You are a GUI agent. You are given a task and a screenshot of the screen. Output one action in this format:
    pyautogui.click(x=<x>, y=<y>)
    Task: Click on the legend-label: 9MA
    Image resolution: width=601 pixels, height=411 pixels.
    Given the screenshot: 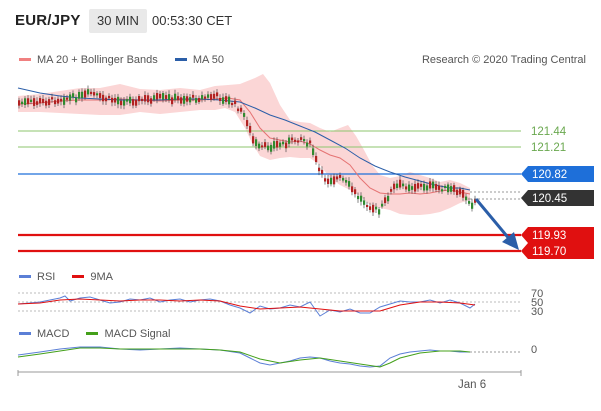 What is the action you would take?
    pyautogui.click(x=102, y=277)
    